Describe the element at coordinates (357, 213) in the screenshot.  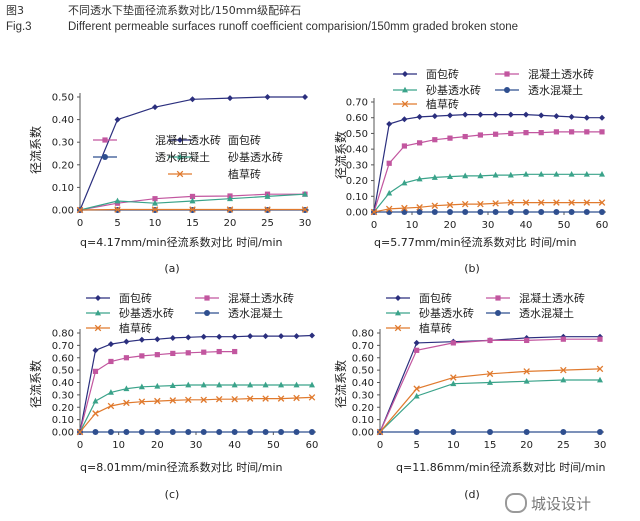
I see `y-tick-label: 0.00` at that location.